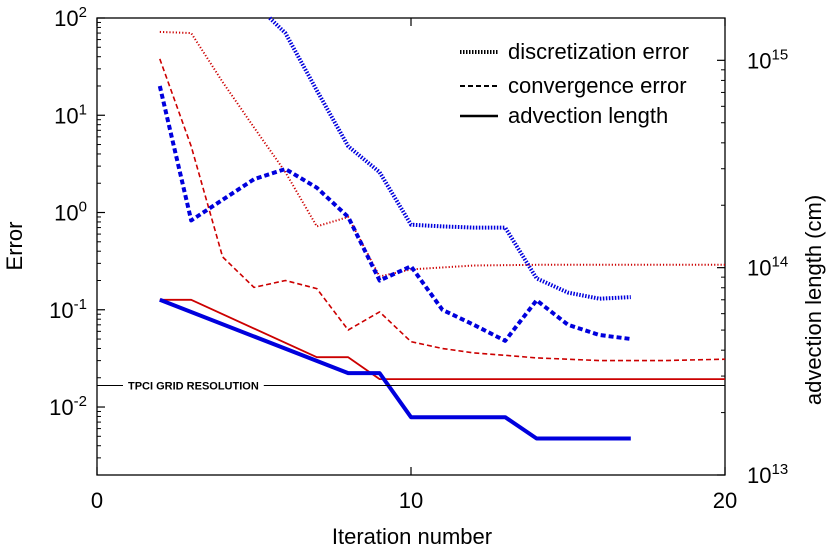 The height and width of the screenshot is (554, 830). Describe the element at coordinates (725, 500) in the screenshot. I see `x-tick-label: 20` at that location.